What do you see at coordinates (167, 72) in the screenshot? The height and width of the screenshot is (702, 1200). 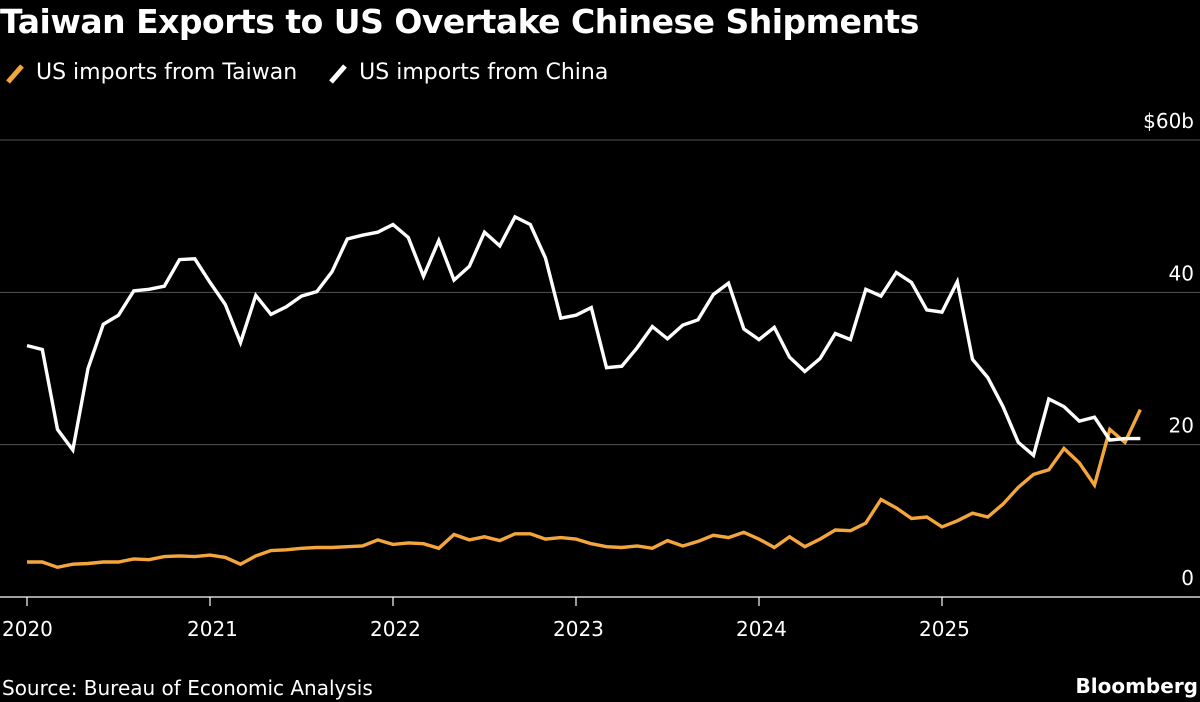 I see `legend-label-taiwan: US imports from Taiwan` at bounding box center [167, 72].